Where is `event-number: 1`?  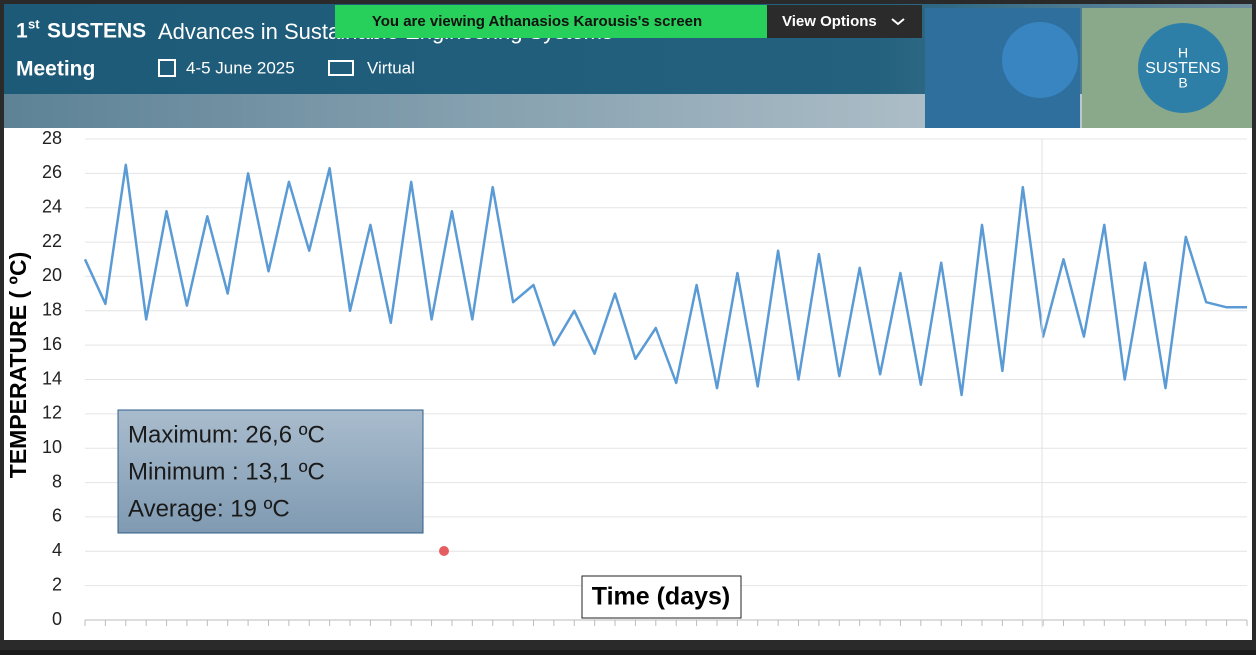 event-number: 1 is located at coordinates (22, 31).